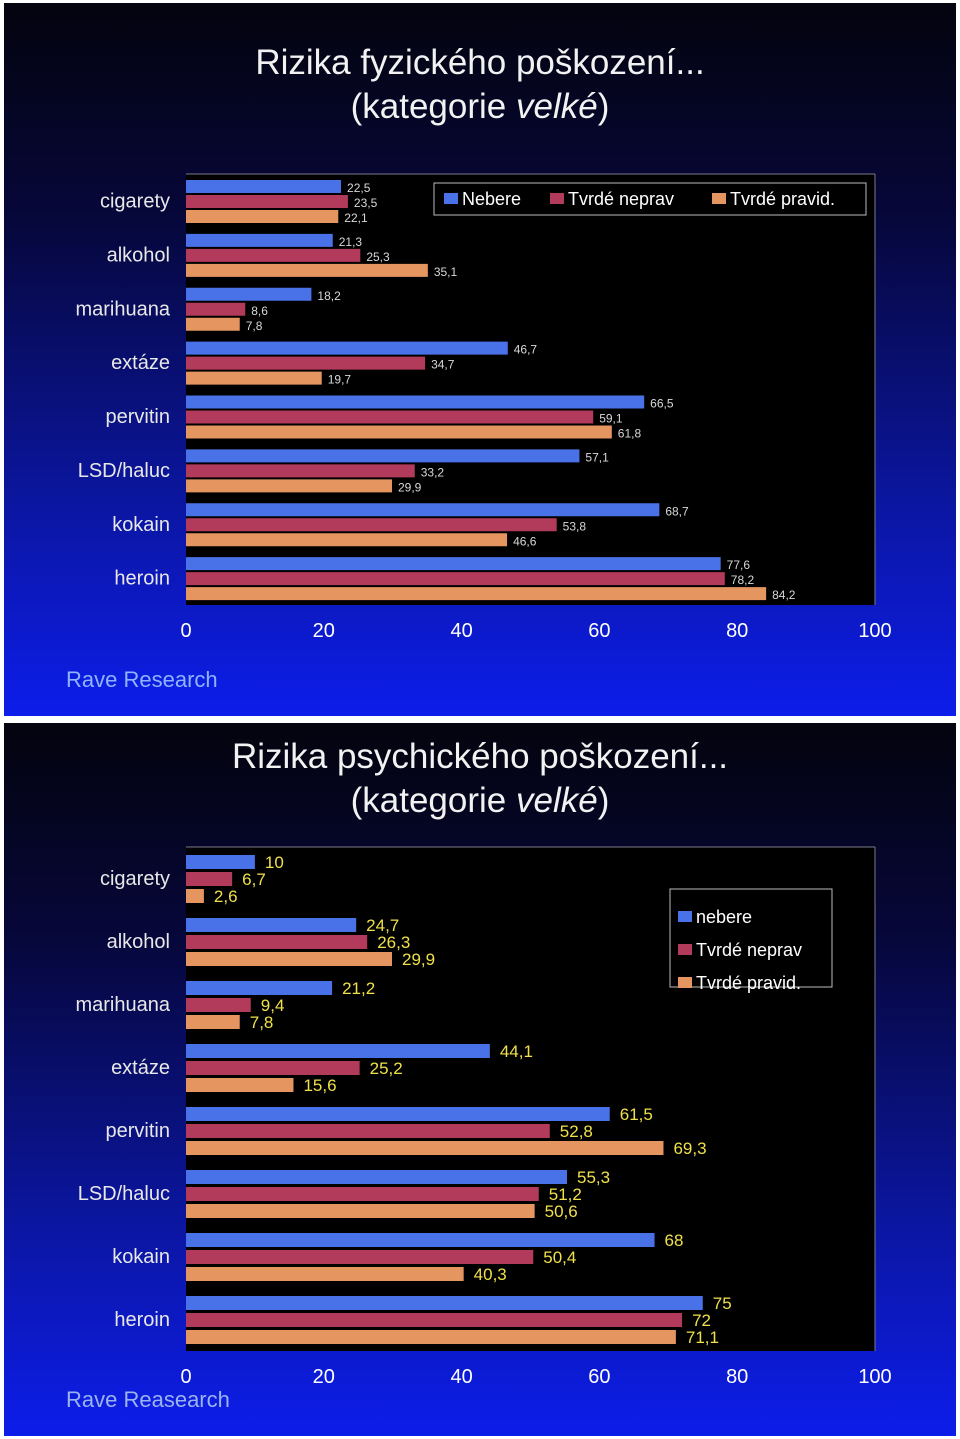 This screenshot has height=1439, width=960. I want to click on data-label: 51,2, so click(565, 1194).